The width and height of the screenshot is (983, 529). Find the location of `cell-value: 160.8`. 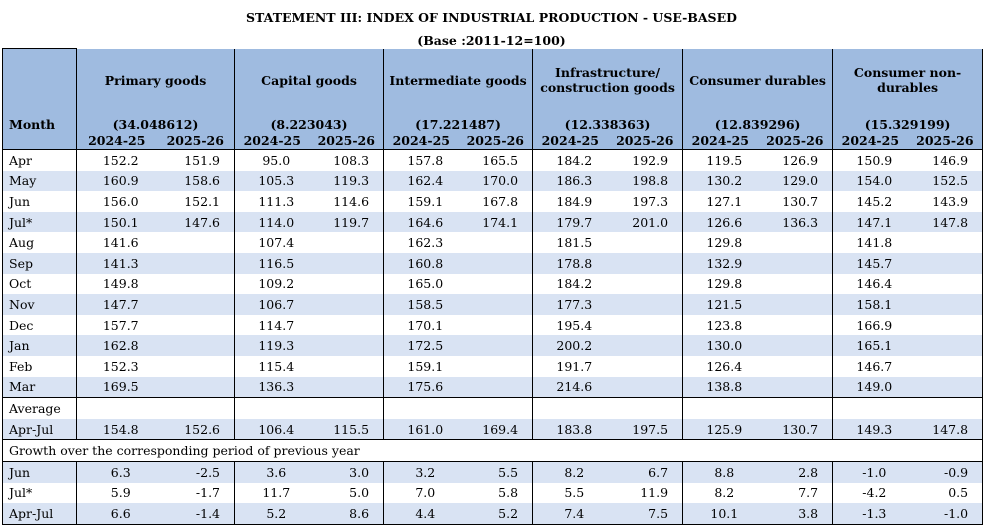

cell-value: 160.8 is located at coordinates (421, 263).